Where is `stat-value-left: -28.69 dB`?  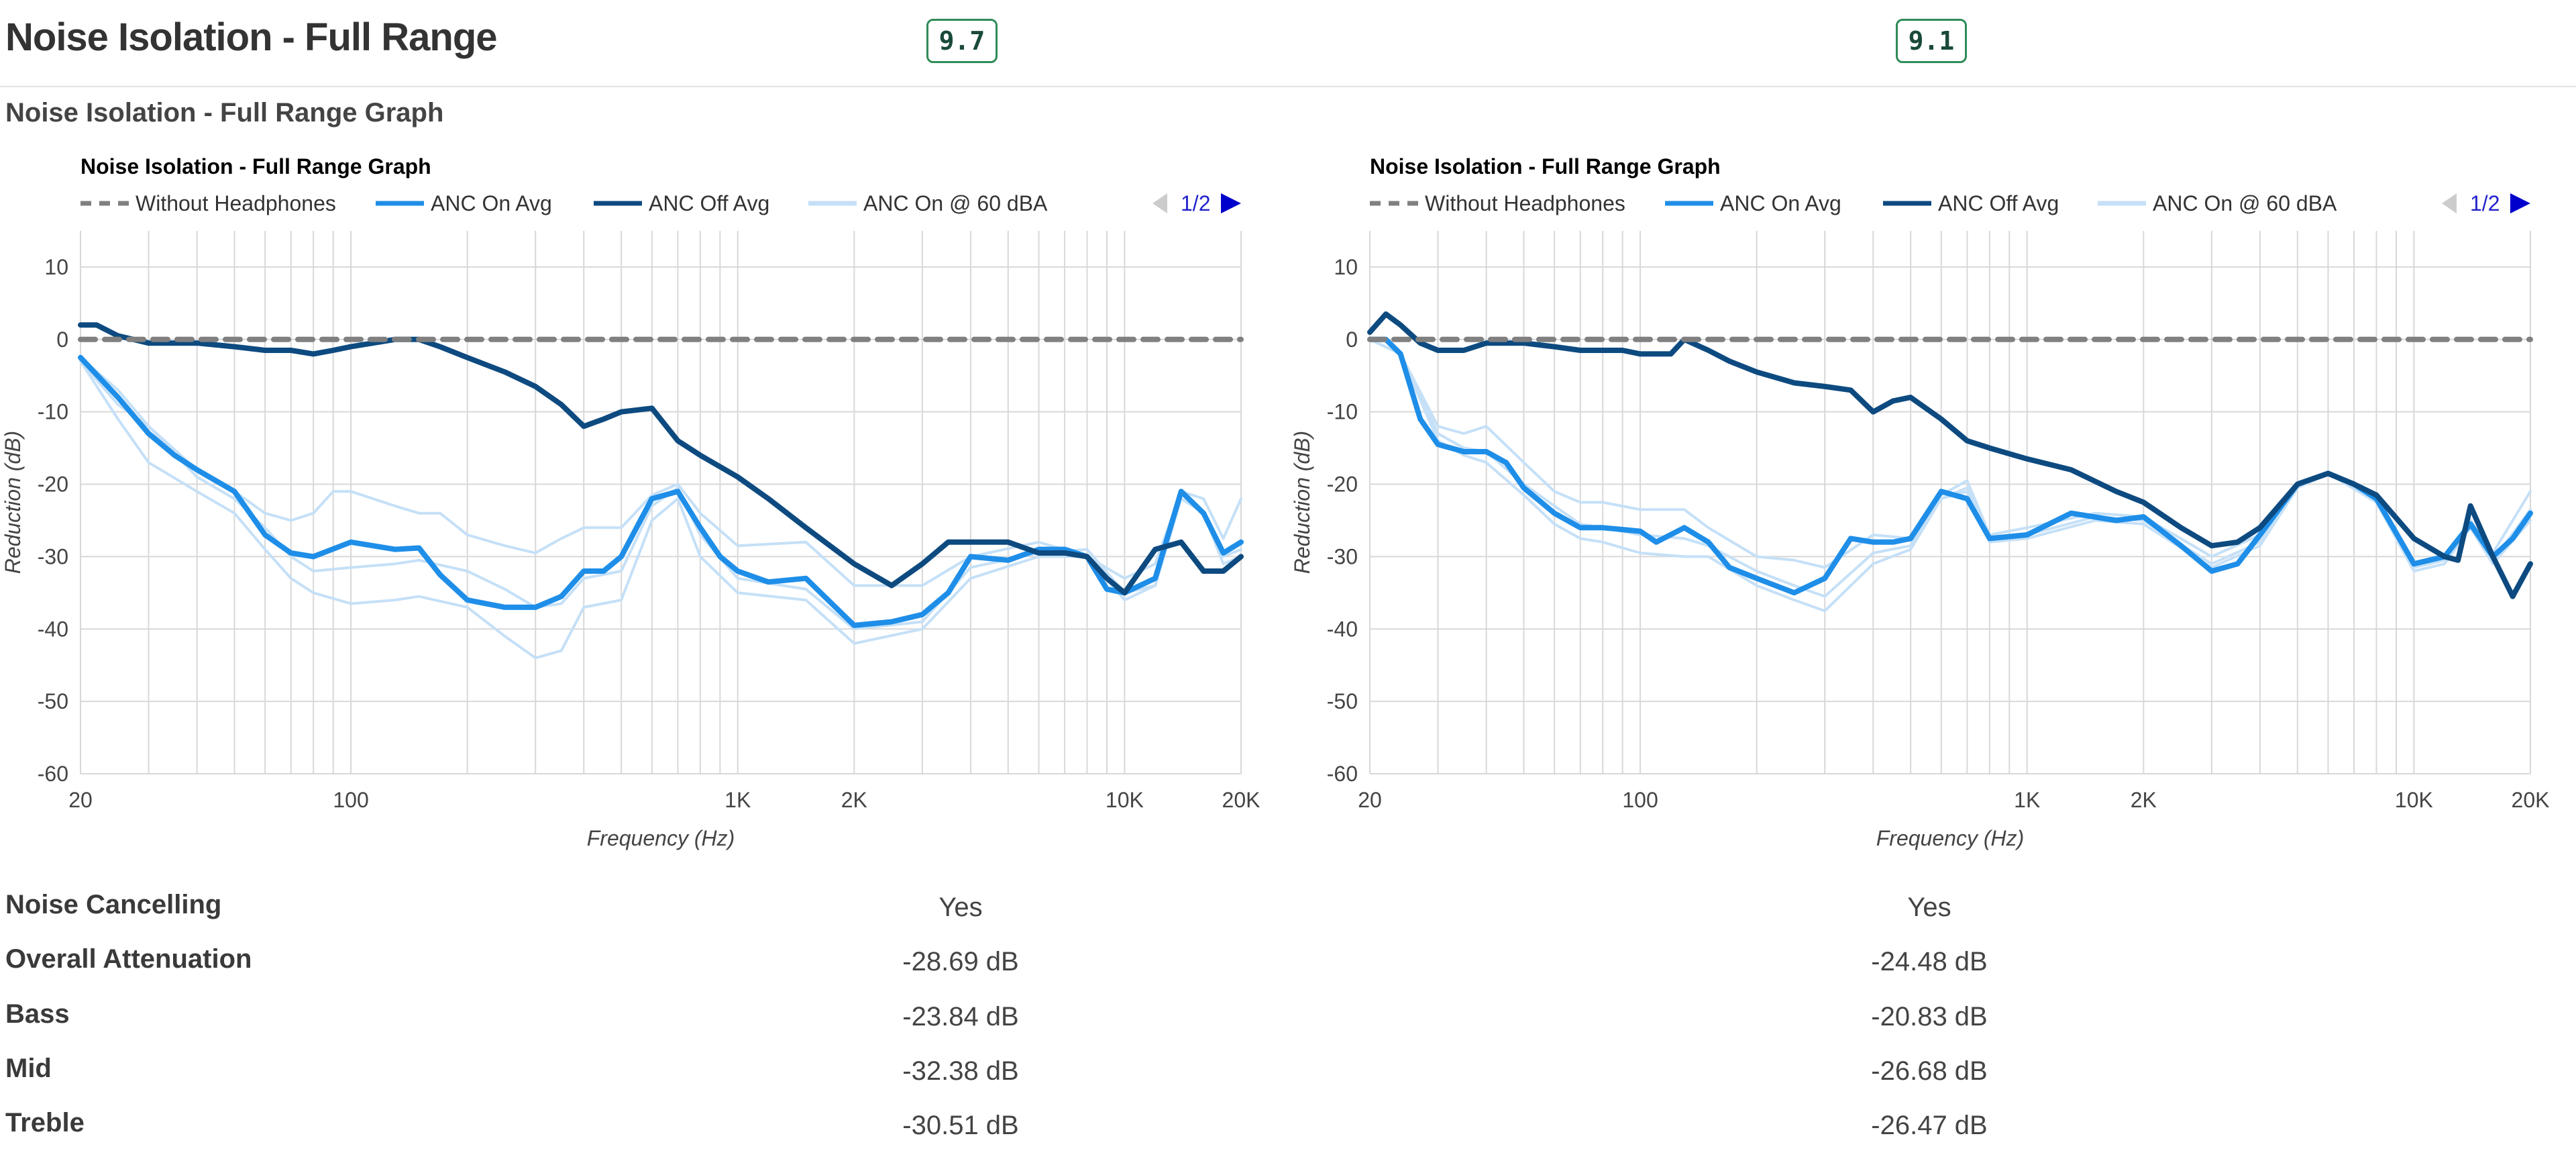 stat-value-left: -28.69 dB is located at coordinates (960, 962).